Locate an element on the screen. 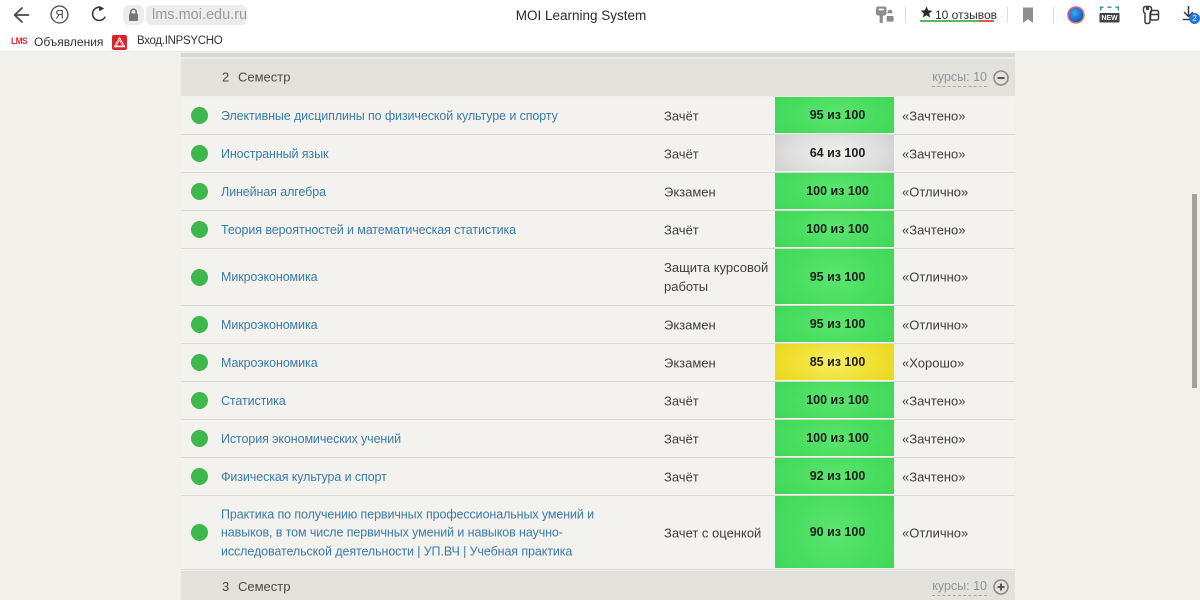  svg-text: Я is located at coordinates (59, 16).